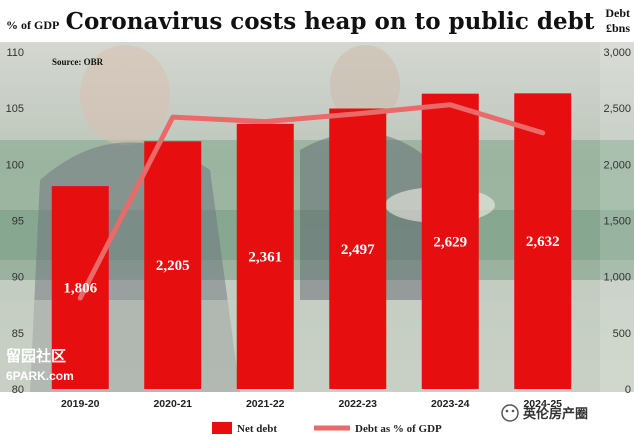 The width and height of the screenshot is (634, 446). What do you see at coordinates (172, 404) in the screenshot?
I see `category-label: 2020-21` at bounding box center [172, 404].